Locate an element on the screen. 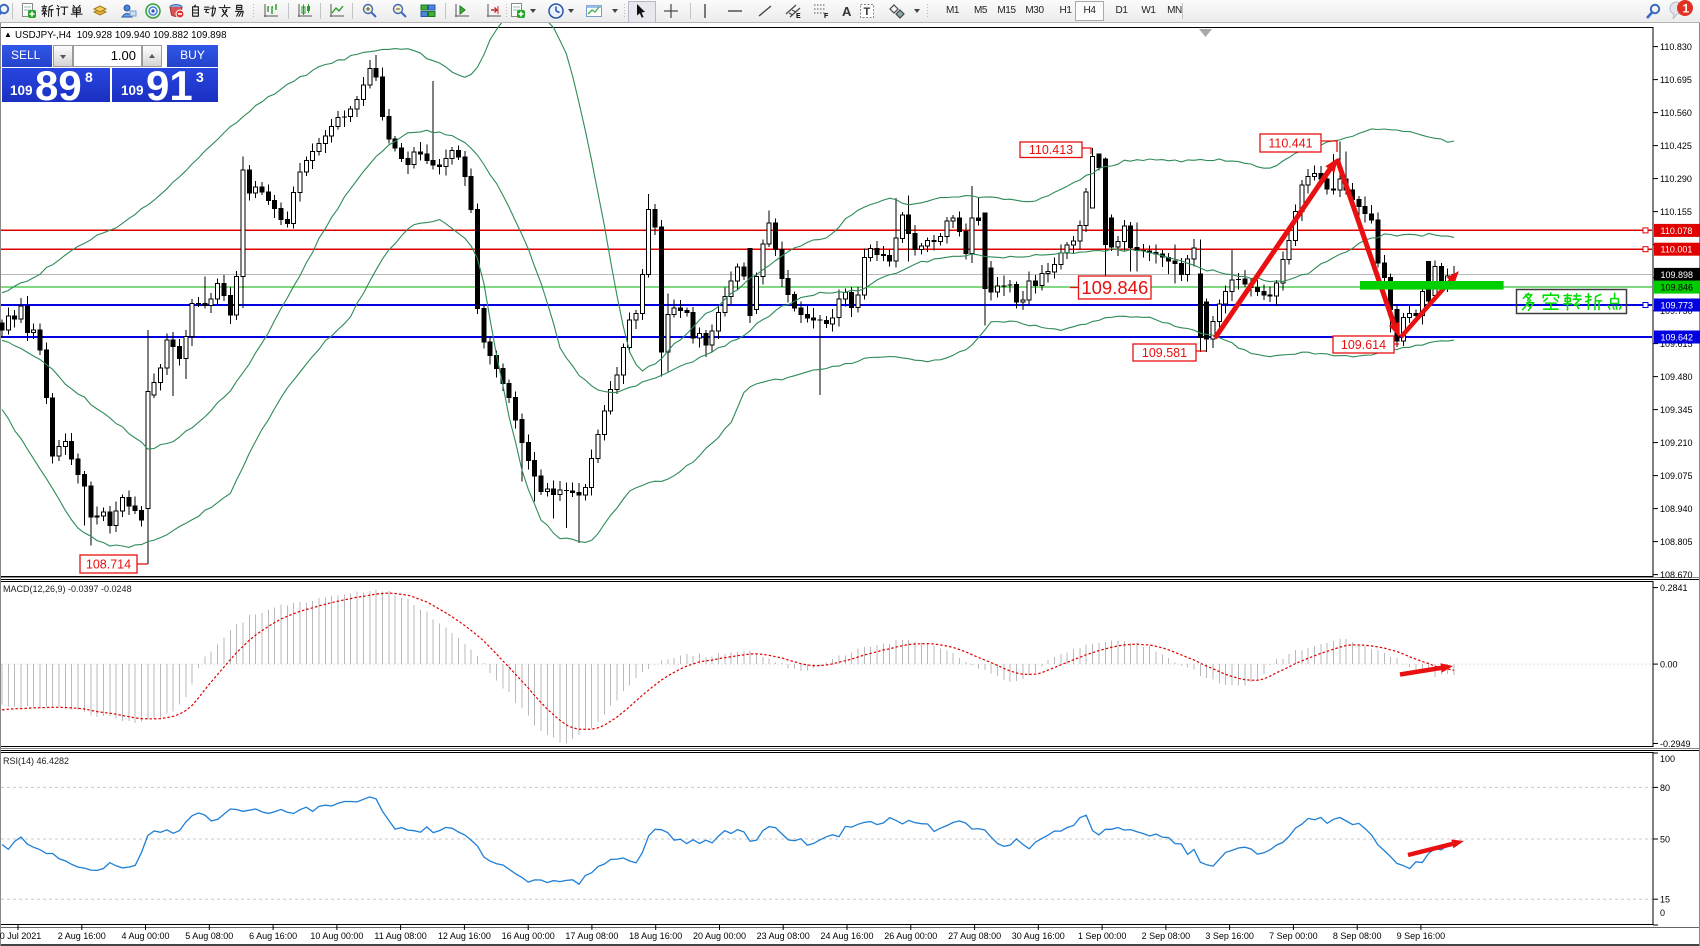 Image resolution: width=1700 pixels, height=946 pixels. svg-text: 16 Aug 00:00 is located at coordinates (528, 936).